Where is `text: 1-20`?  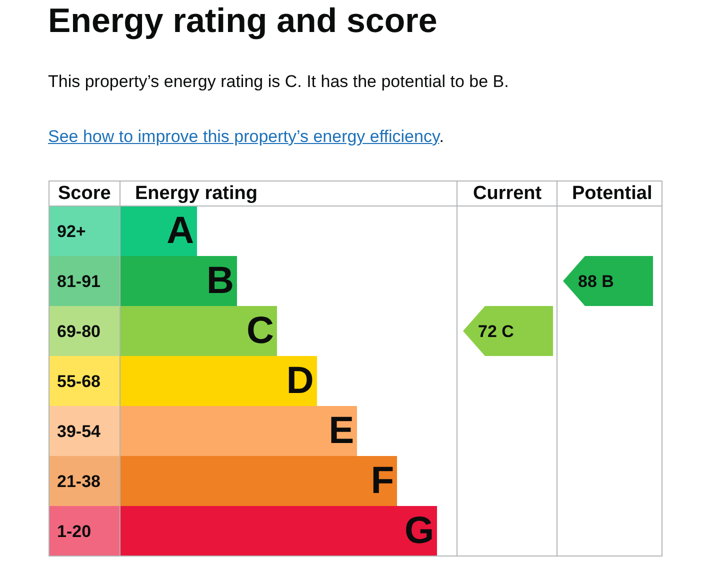 text: 1-20 is located at coordinates (74, 531).